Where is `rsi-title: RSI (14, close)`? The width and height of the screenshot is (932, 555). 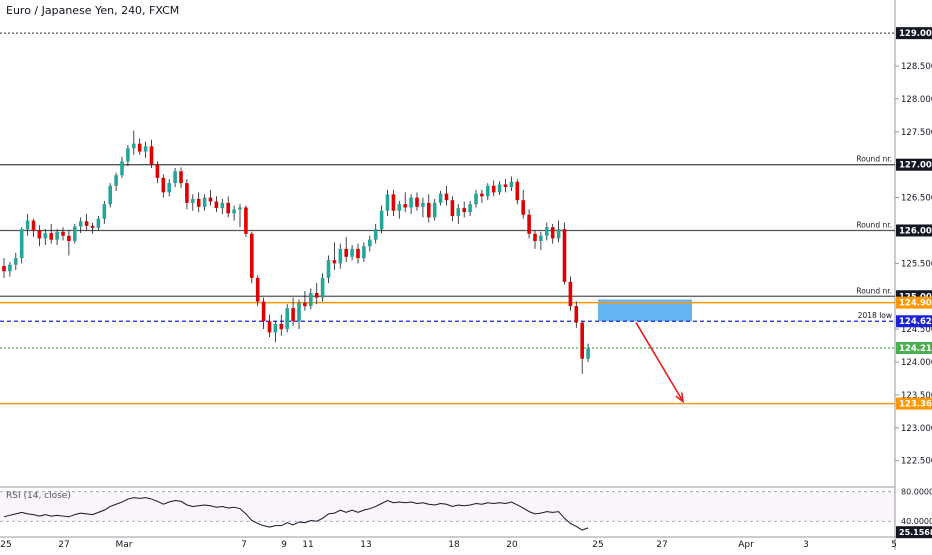
rsi-title: RSI (14, close) is located at coordinates (38, 496).